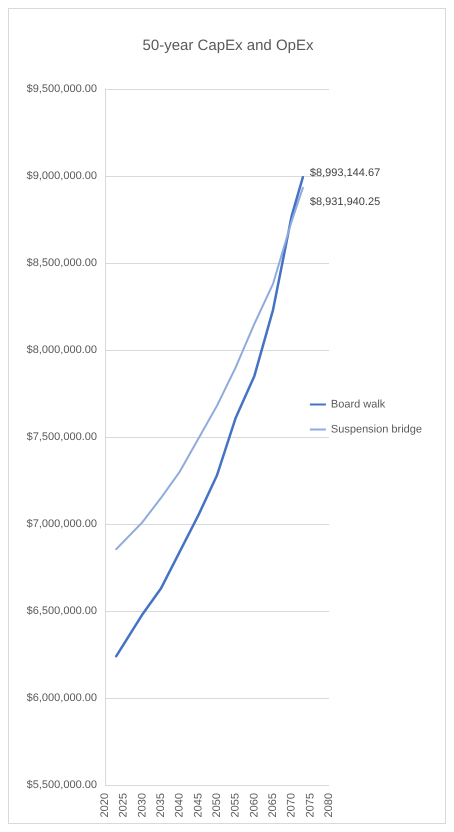 The height and width of the screenshot is (832, 454). I want to click on y-tick-label: $9,500,000.00, so click(61, 89).